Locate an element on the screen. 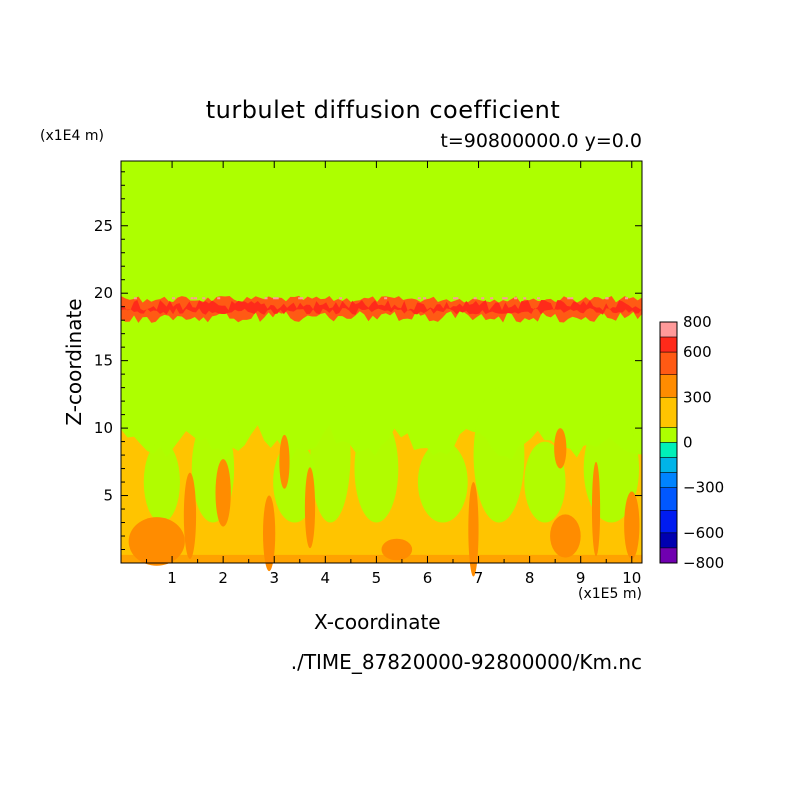 This screenshot has height=804, width=804. turbulent-band-core is located at coordinates (381, 307).